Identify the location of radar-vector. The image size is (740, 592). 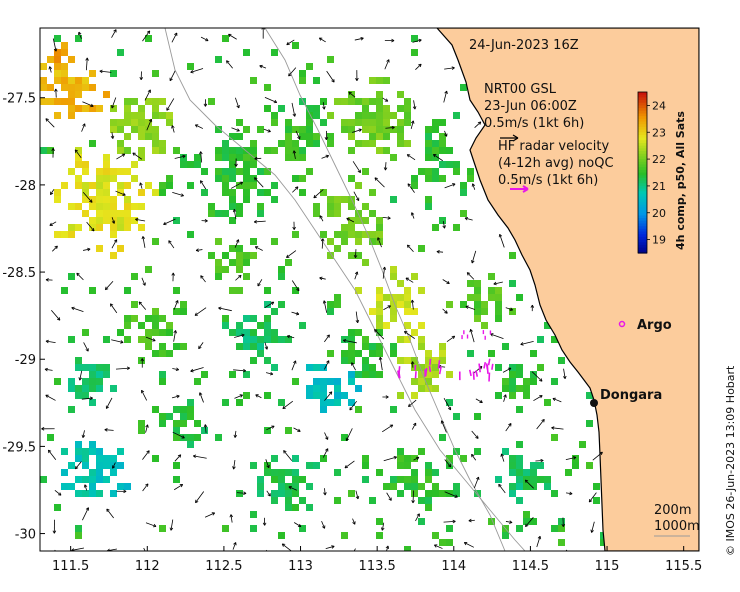
(485, 365).